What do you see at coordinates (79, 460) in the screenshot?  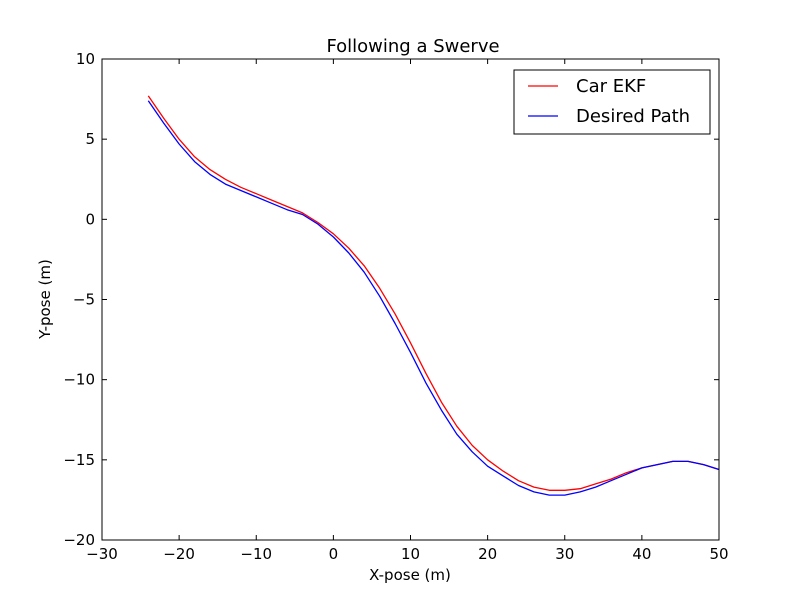 I see `y-tick-label: −15` at bounding box center [79, 460].